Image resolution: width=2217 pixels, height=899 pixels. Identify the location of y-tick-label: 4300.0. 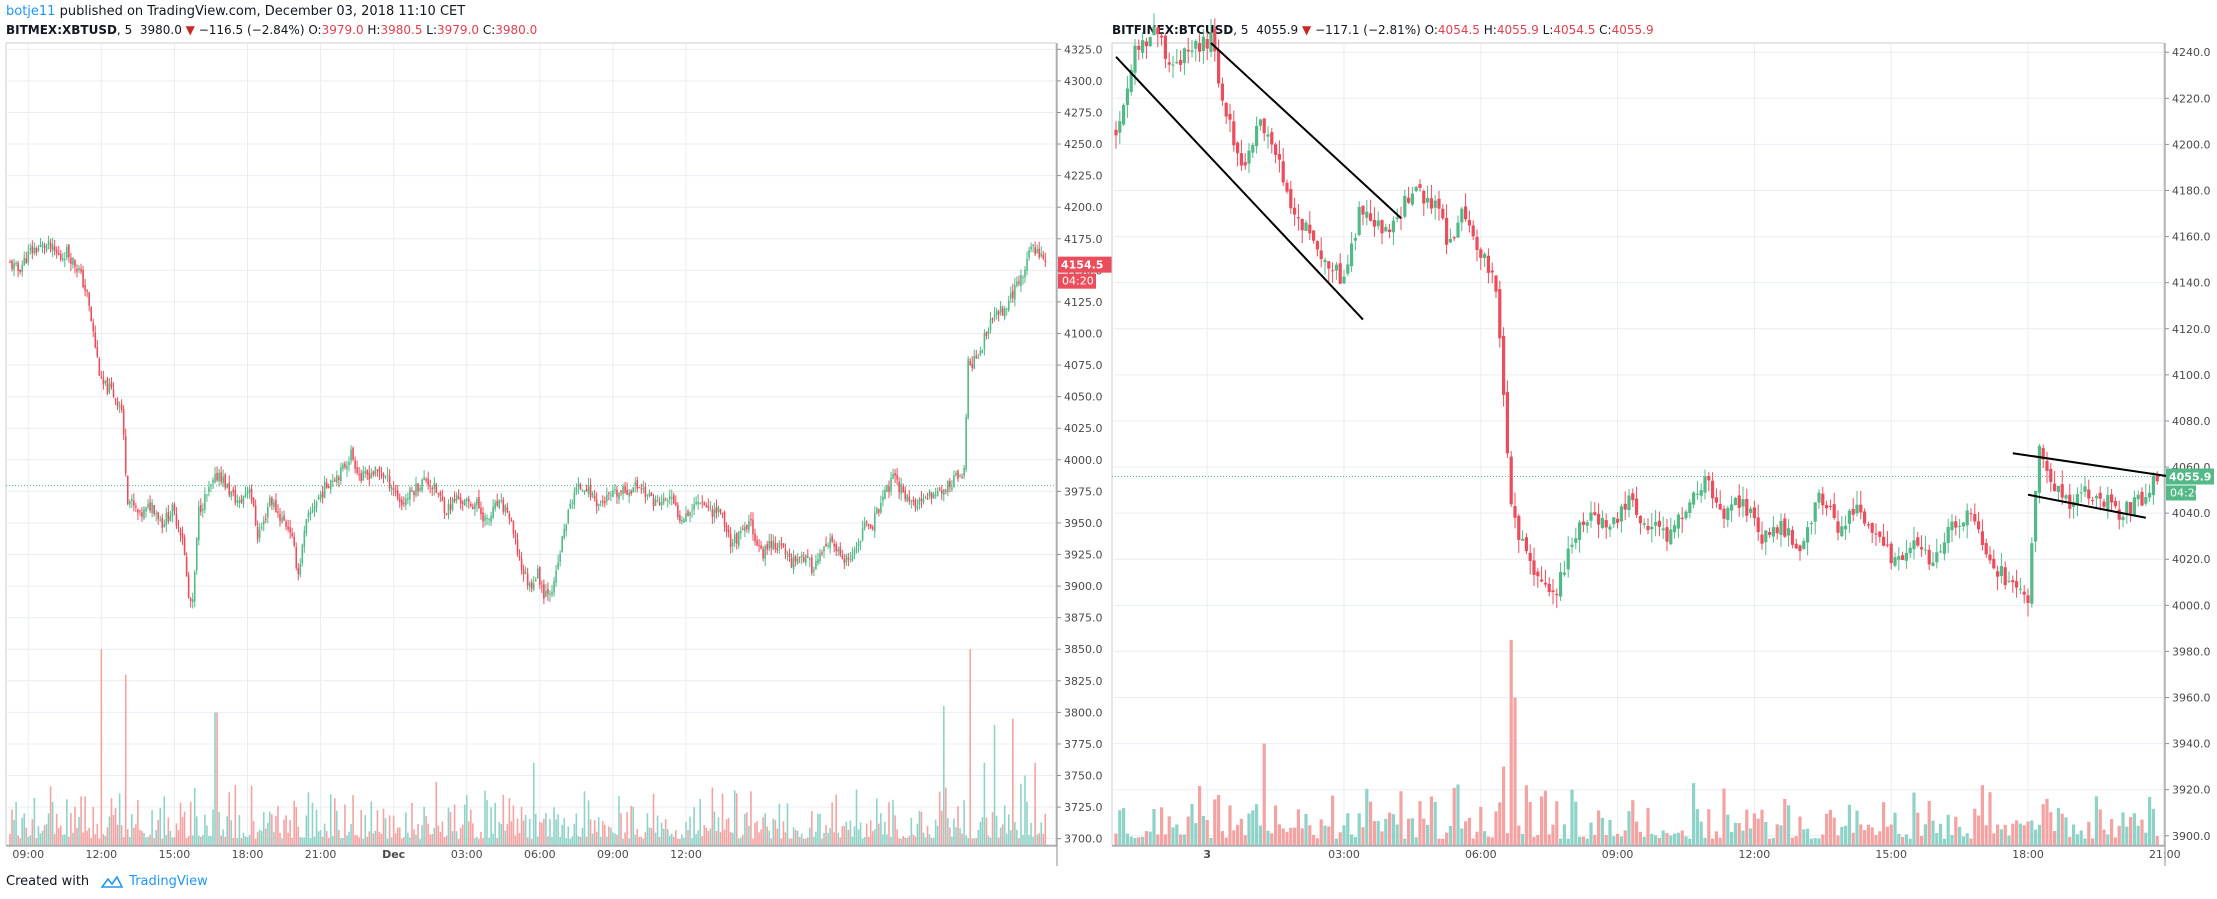
(1083, 81).